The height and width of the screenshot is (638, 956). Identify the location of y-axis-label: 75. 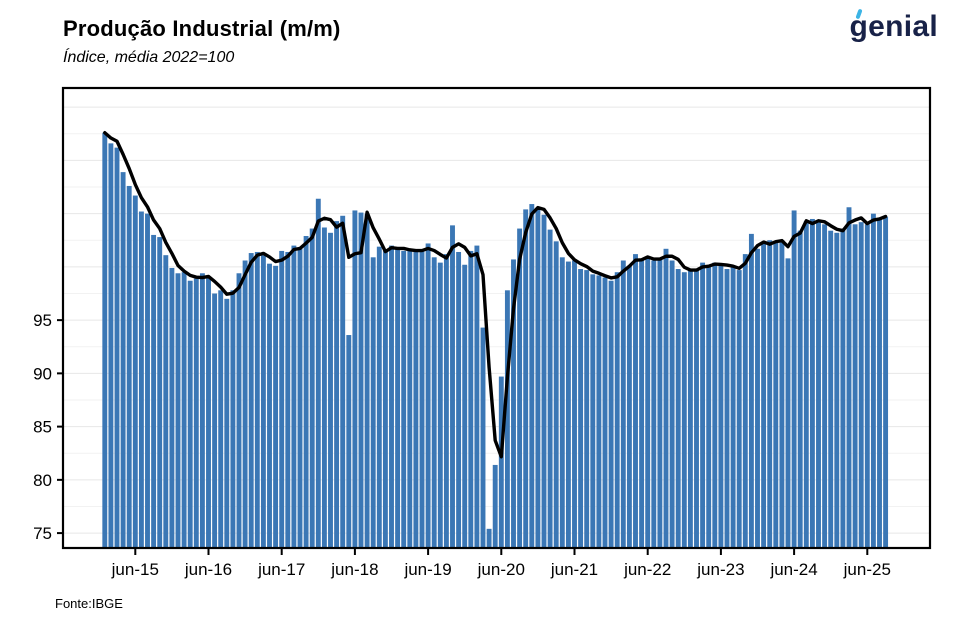
(42, 533).